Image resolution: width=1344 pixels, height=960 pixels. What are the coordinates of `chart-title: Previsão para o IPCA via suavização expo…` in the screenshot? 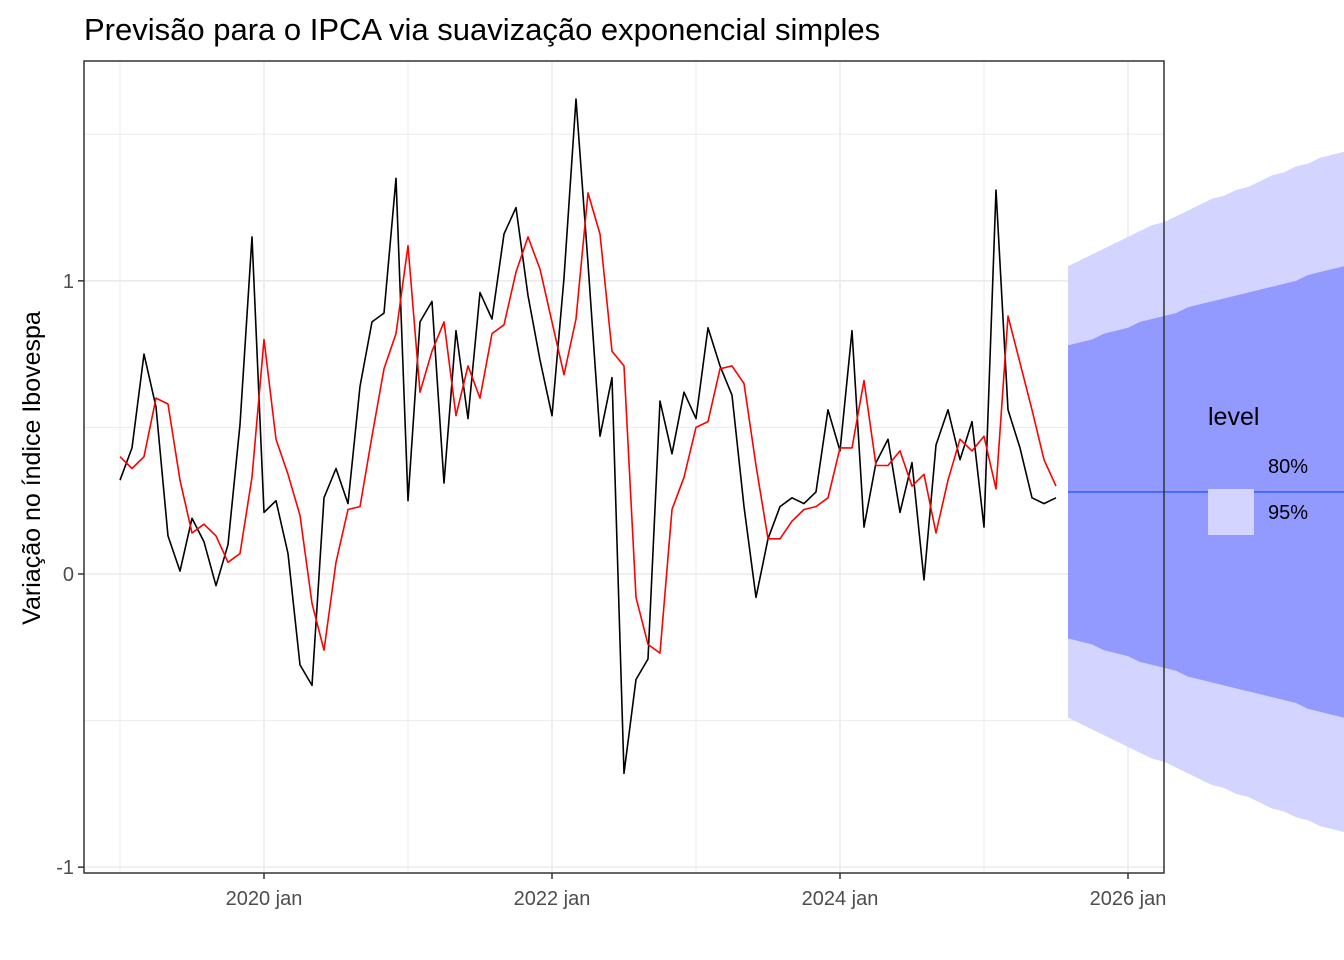 It's located at (482, 29).